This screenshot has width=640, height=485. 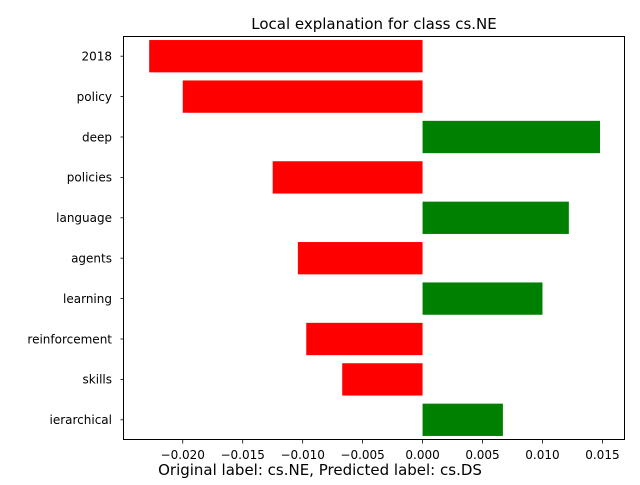 I want to click on x-tick-label: −0.010, so click(x=302, y=455).